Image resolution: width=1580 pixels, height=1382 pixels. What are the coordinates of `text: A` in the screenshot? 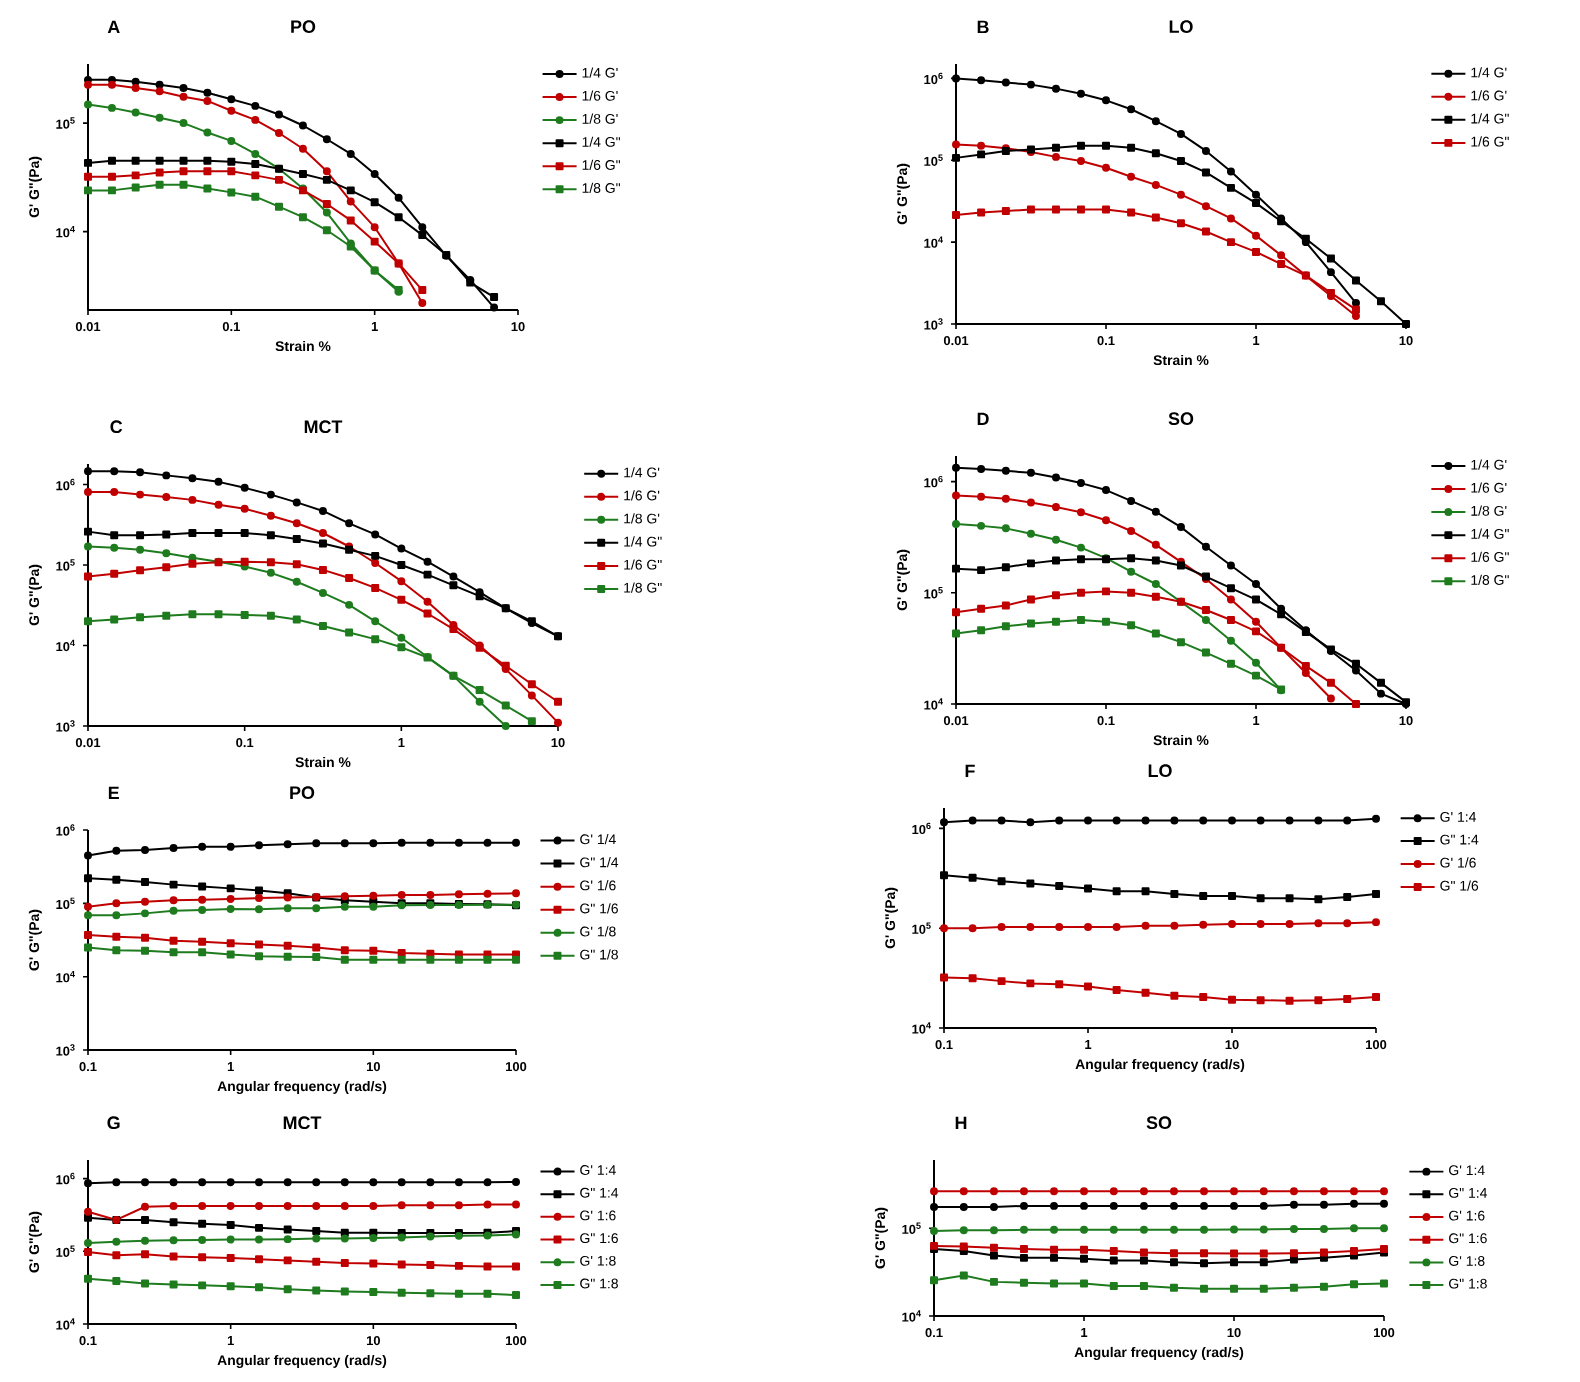 It's located at (113, 27).